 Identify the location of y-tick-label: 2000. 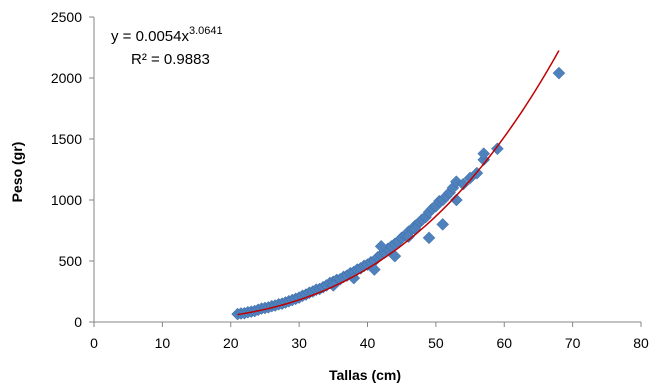
(66, 78).